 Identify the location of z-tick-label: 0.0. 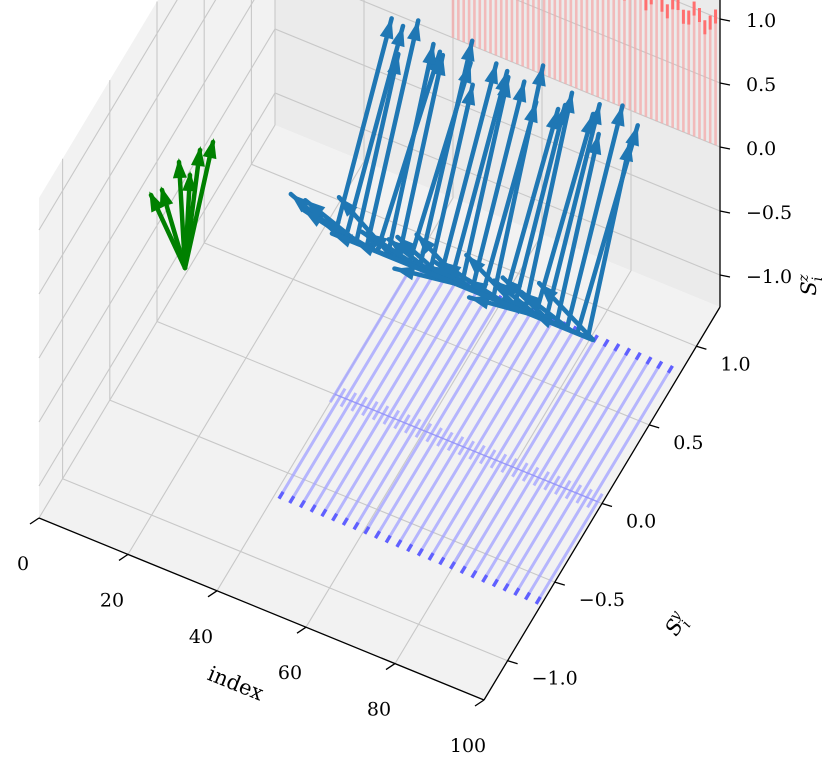
(761, 149).